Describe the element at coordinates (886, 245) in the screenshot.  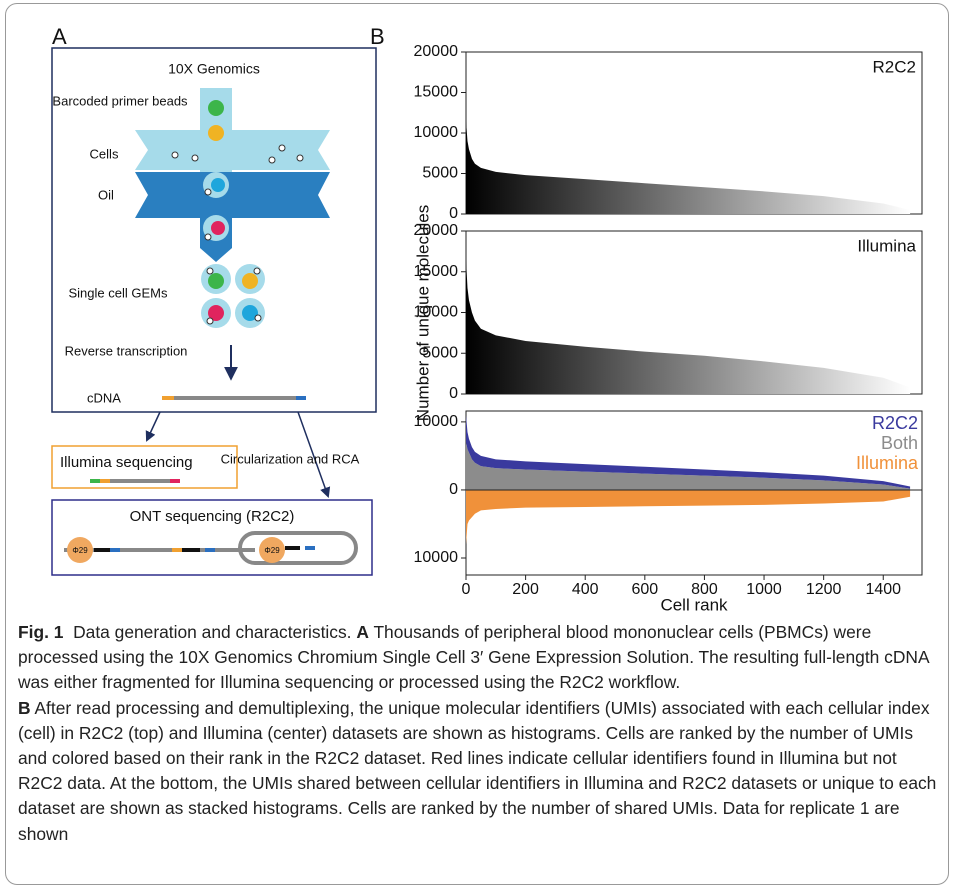
I see `chart-title: Illumina` at that location.